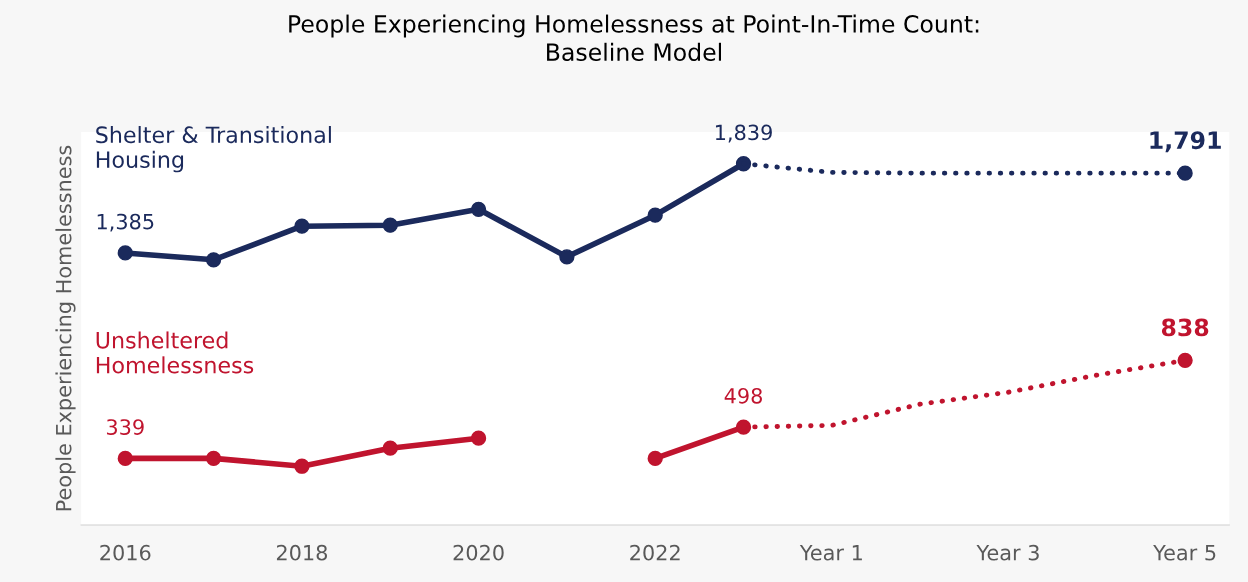 The image size is (1248, 582). I want to click on chart-title: People Experiencing Homelessness at Point-In-Time Count: Baseline Model, so click(634, 38).